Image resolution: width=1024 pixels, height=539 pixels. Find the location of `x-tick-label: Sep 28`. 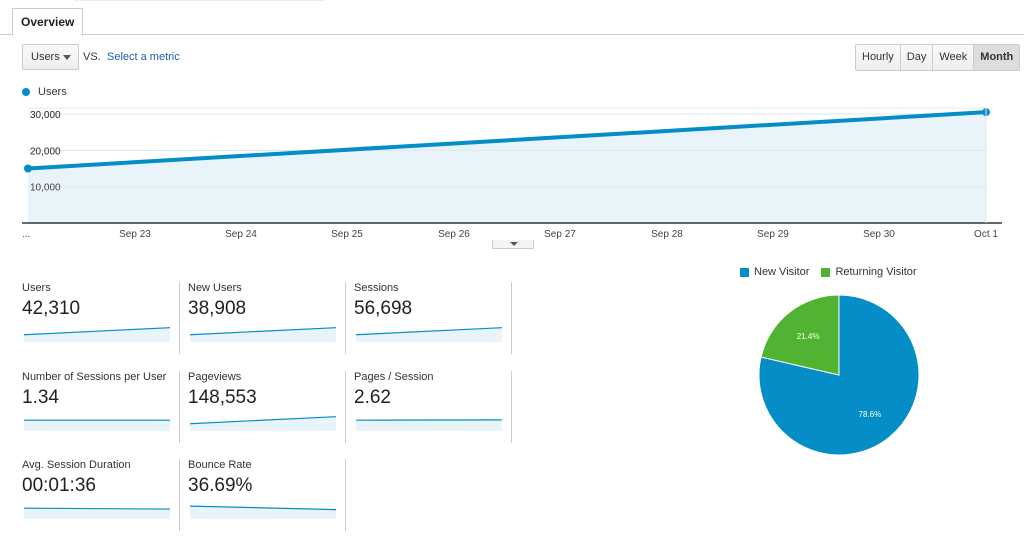

x-tick-label: Sep 28 is located at coordinates (667, 234).